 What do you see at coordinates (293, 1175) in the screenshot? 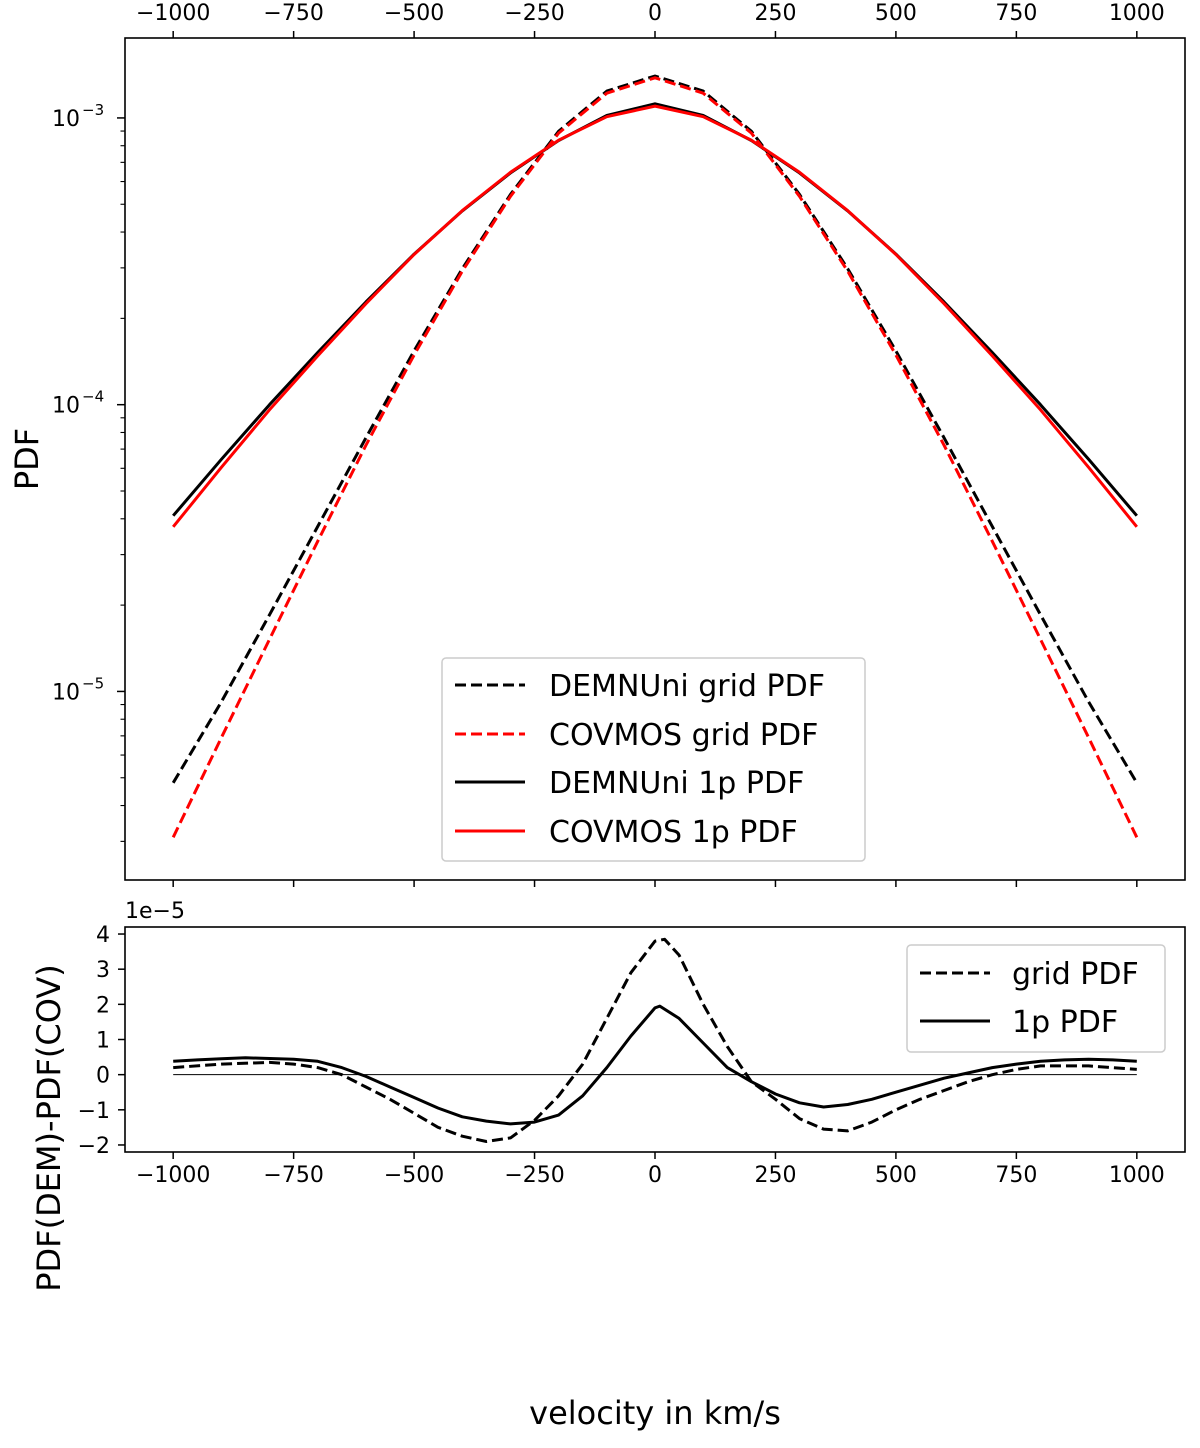
I see `bottom-xtick-label: −750` at bounding box center [293, 1175].